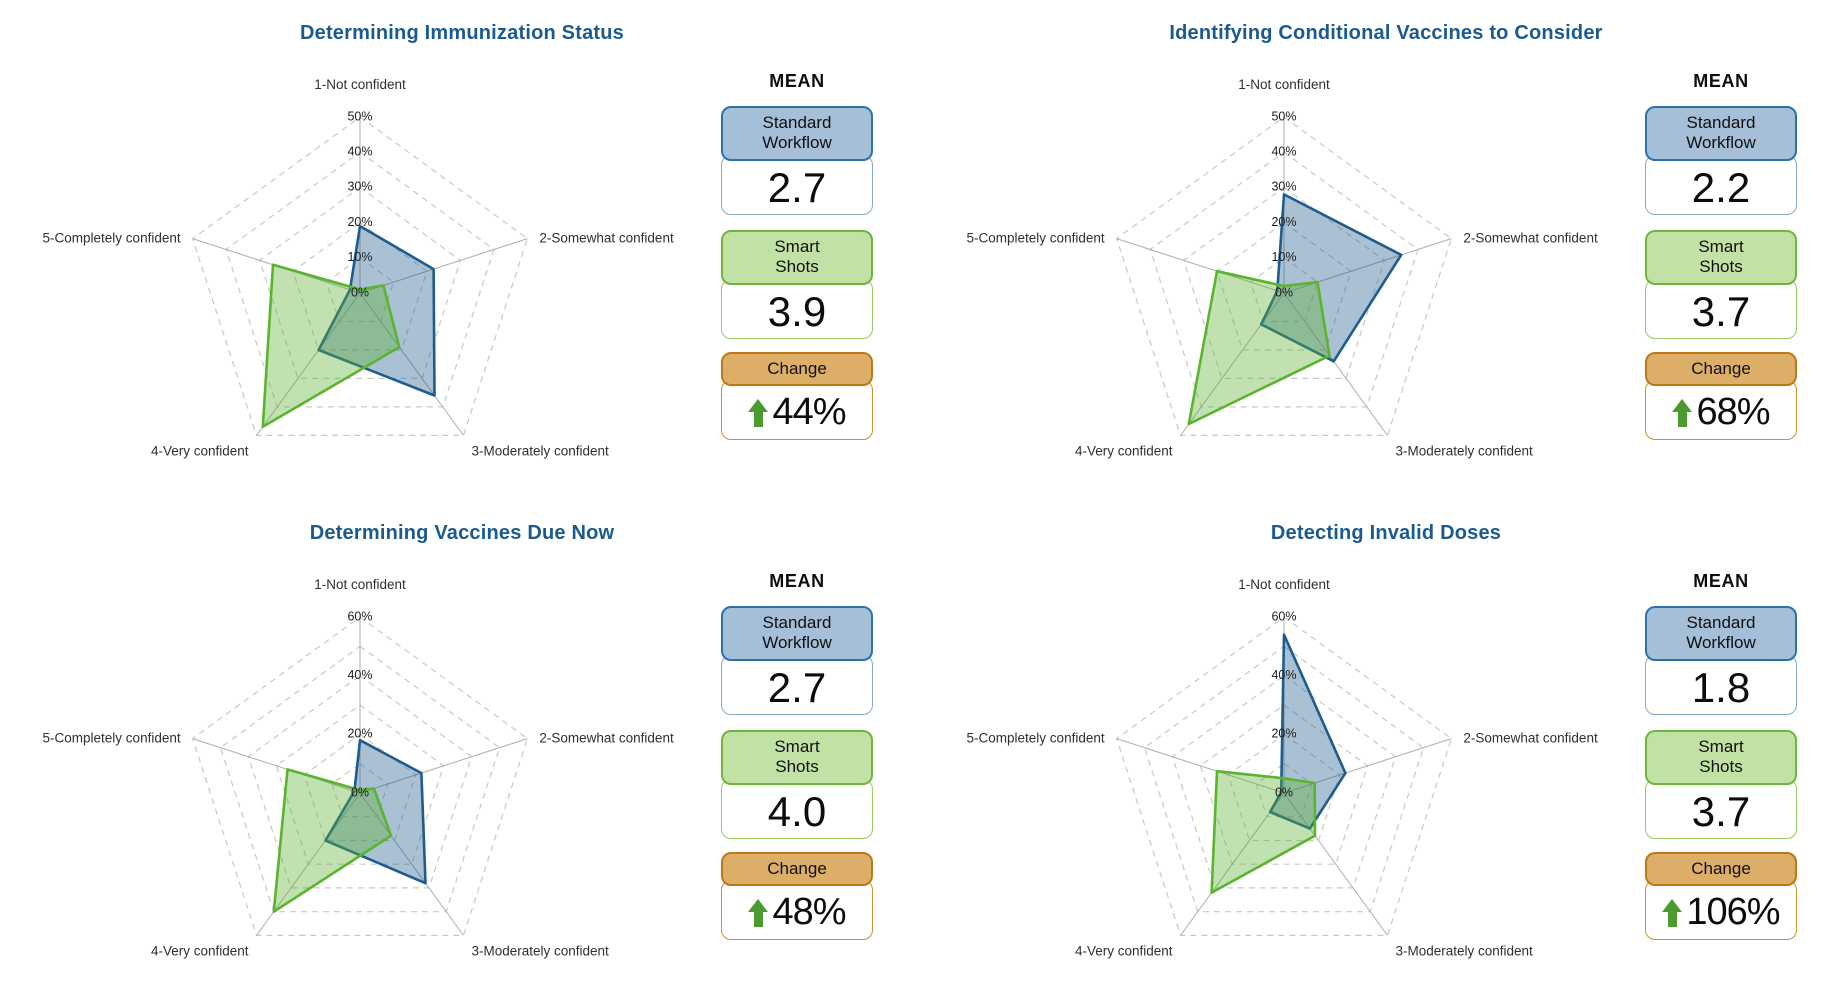 The image size is (1848, 999). Describe the element at coordinates (1721, 184) in the screenshot. I see `standard-workflow-value: 2.2` at that location.